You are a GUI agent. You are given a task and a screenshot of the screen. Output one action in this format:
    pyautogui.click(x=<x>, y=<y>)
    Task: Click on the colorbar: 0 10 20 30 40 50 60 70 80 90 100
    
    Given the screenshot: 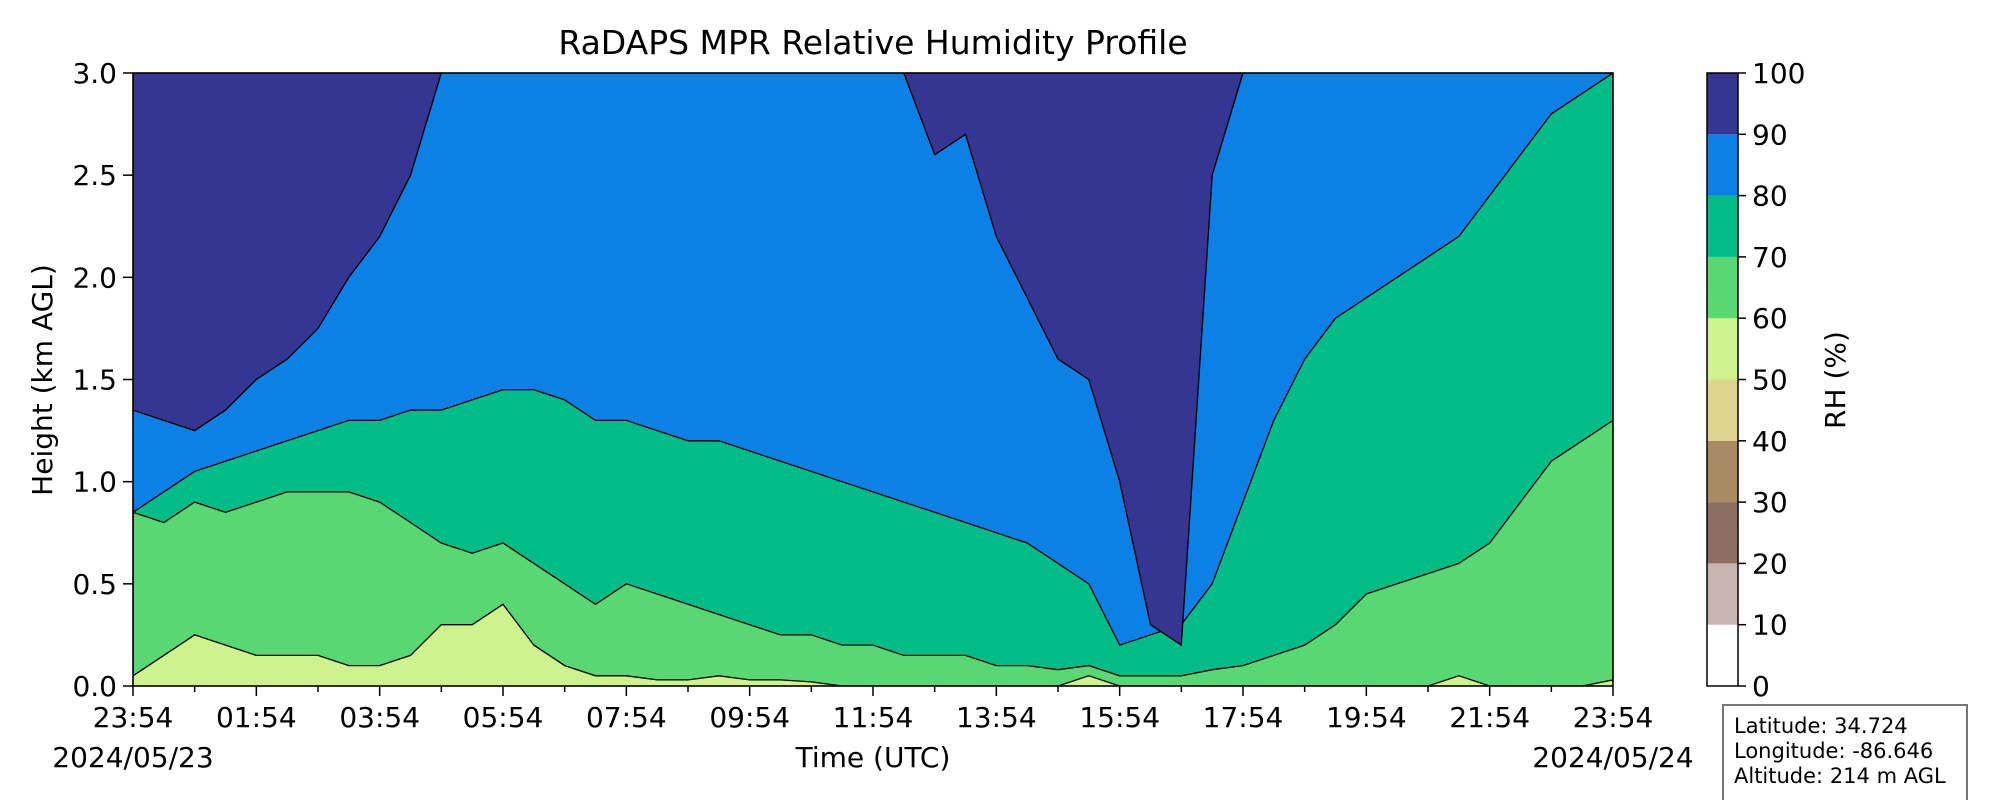 What is the action you would take?
    pyautogui.click(x=1755, y=380)
    